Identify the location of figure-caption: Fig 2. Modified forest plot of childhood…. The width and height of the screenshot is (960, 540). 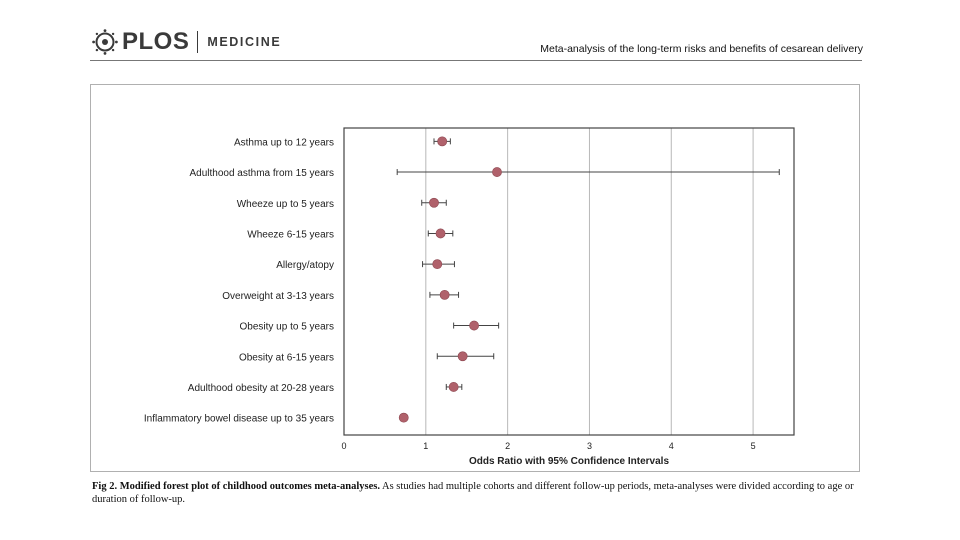
(477, 493).